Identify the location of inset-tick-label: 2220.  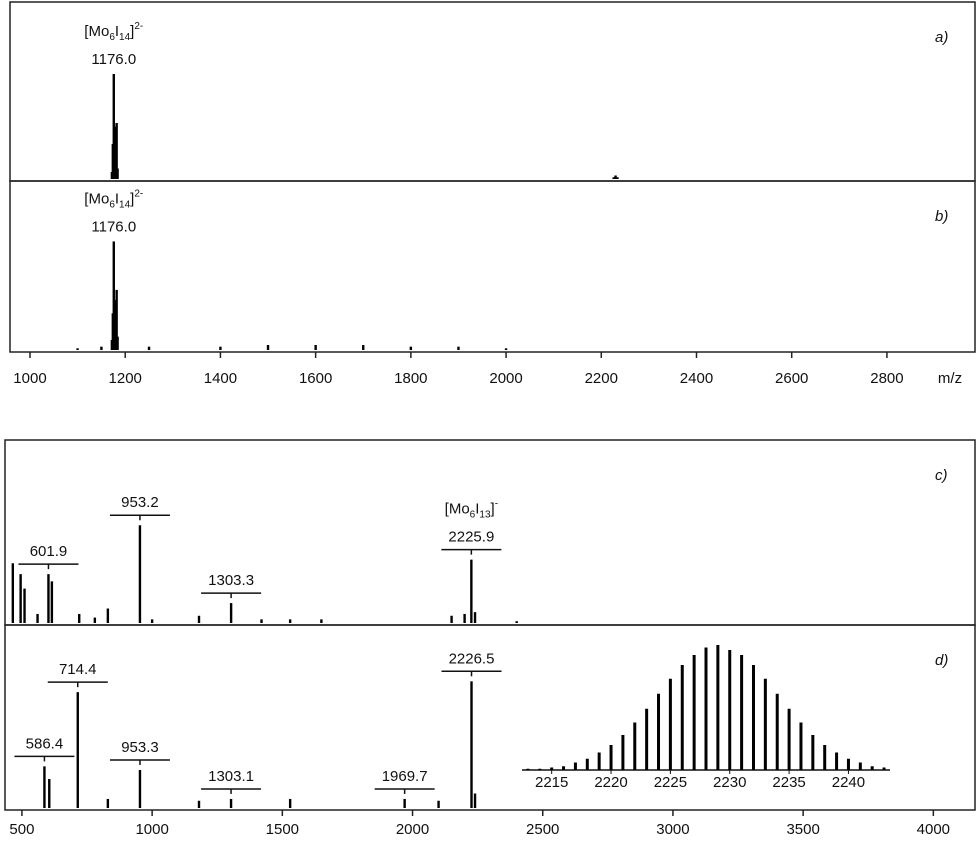
(610, 782).